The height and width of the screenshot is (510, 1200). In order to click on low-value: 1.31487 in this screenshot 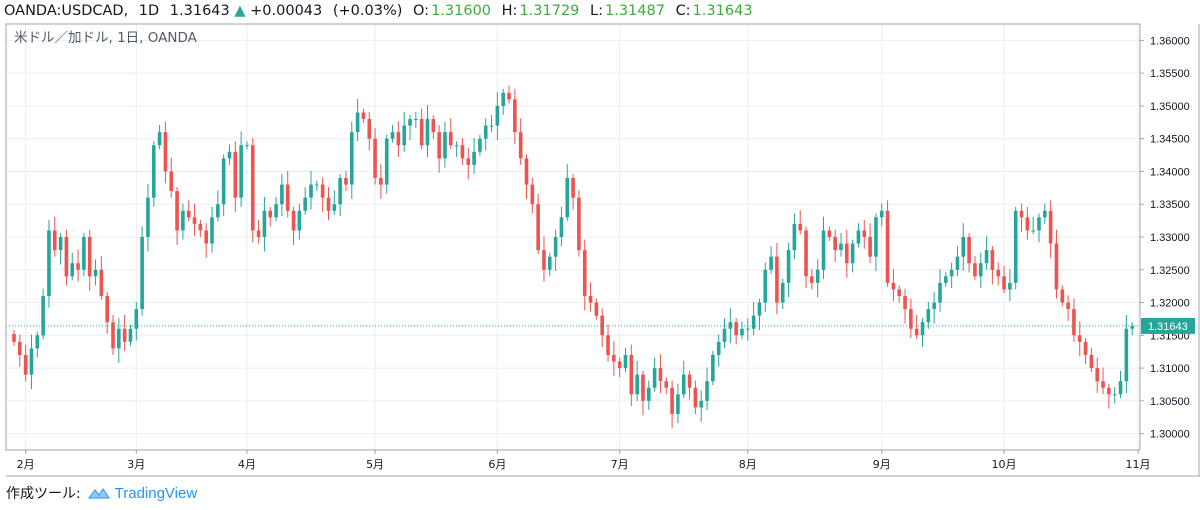, I will do `click(634, 11)`.